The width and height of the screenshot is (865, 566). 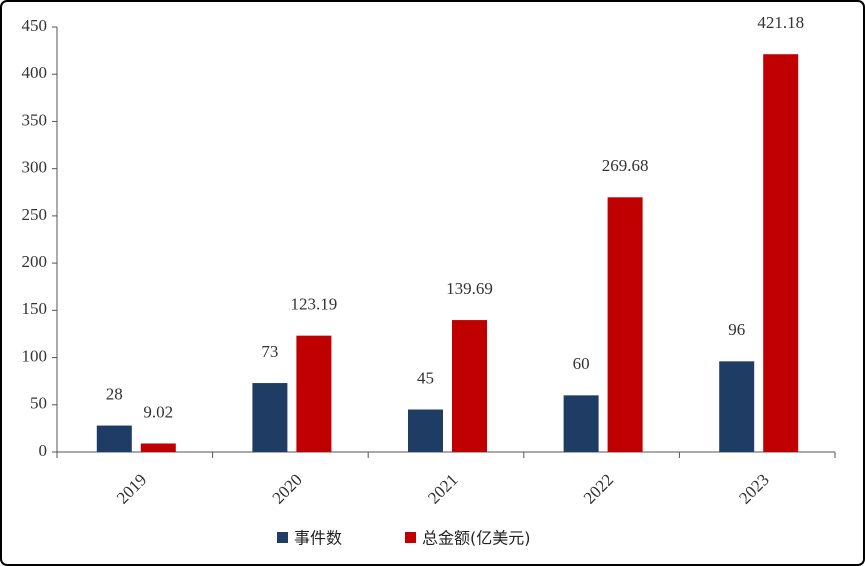 I want to click on value-label: 421.18, so click(x=780, y=22).